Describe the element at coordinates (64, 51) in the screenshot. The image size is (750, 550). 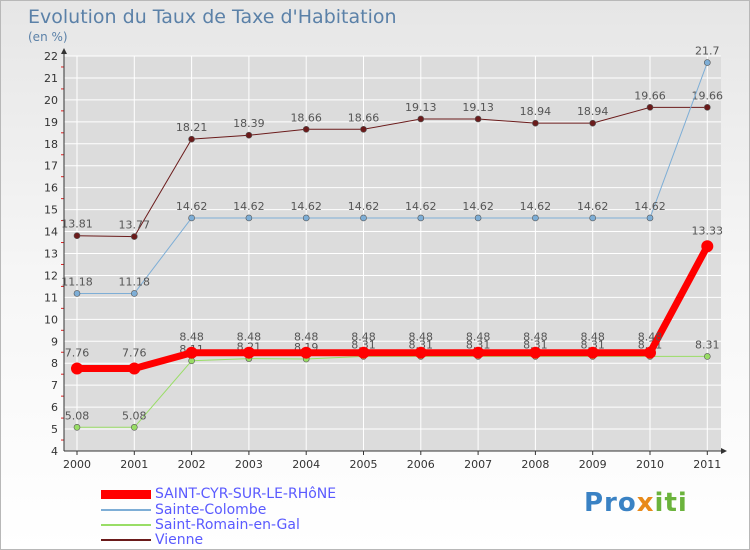
I see `y-axis-arrow` at that location.